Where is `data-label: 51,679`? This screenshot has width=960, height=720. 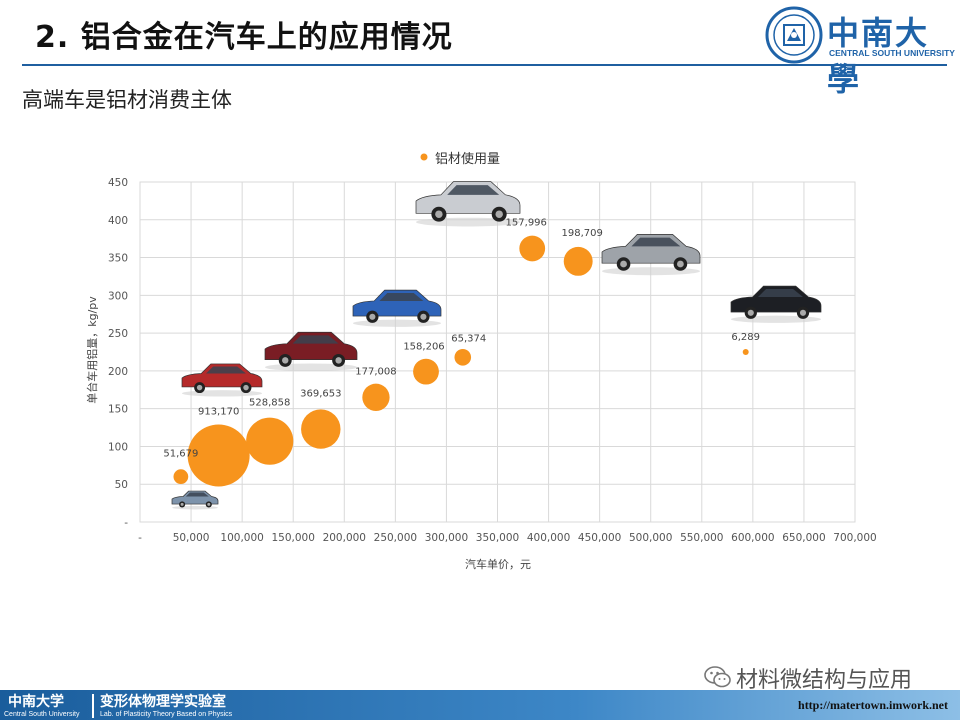 data-label: 51,679 is located at coordinates (180, 454).